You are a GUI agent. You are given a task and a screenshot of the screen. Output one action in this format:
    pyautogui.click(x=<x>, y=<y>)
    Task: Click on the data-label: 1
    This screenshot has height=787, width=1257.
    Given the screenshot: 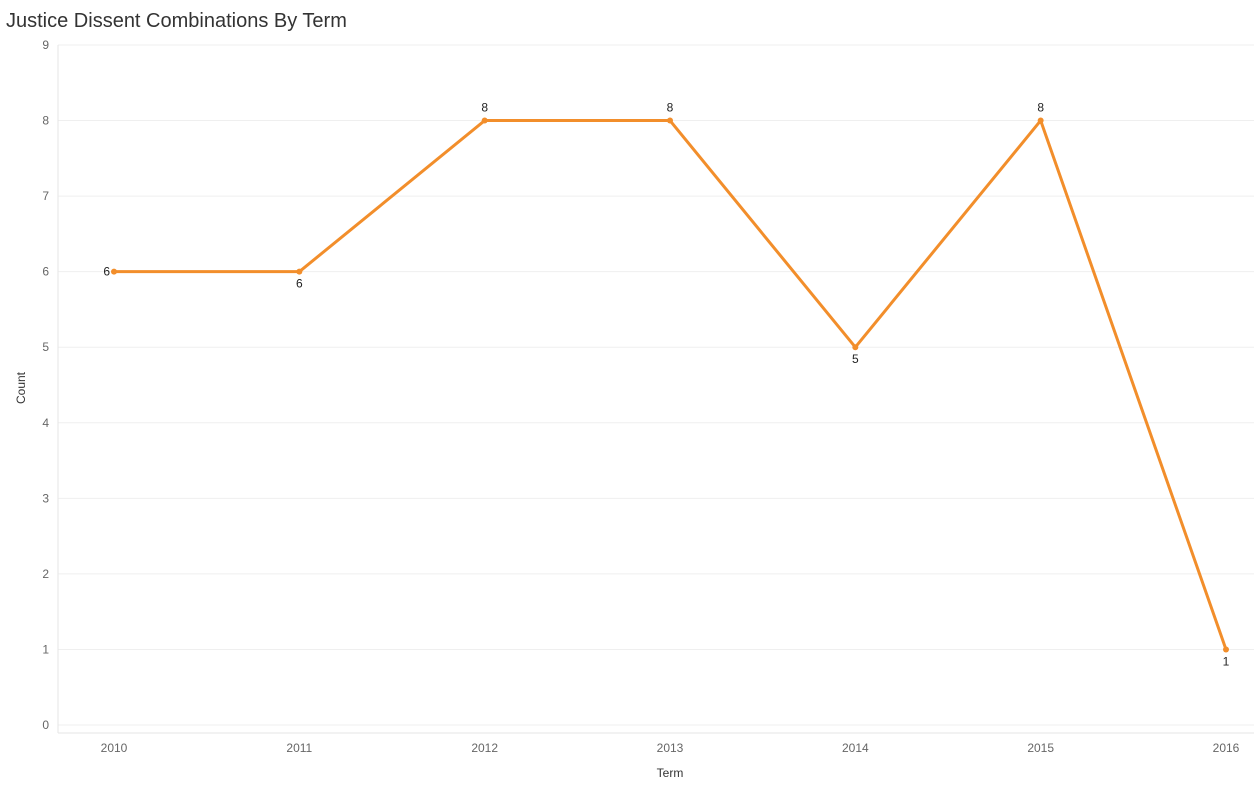 What is the action you would take?
    pyautogui.click(x=1226, y=661)
    